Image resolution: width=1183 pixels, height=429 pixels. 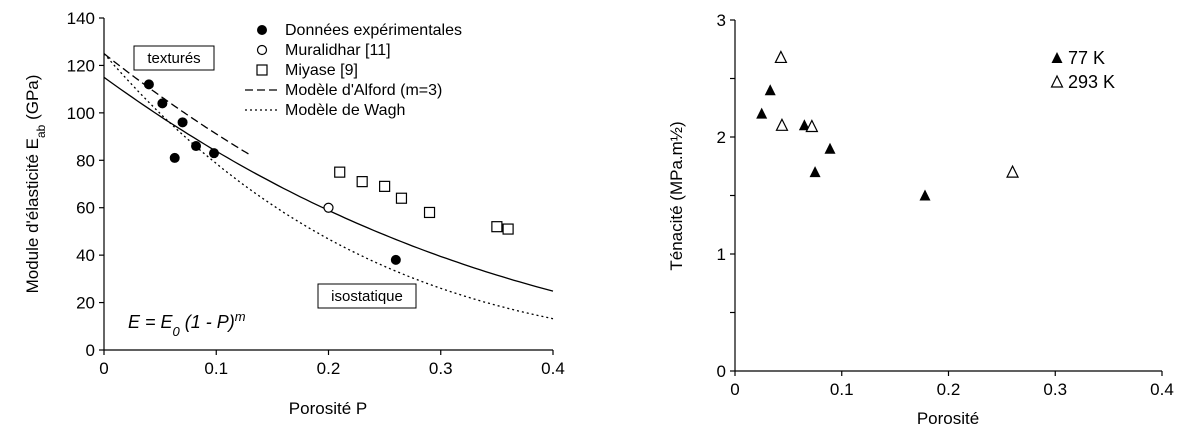 I want to click on textures-box, so click(x=174, y=58).